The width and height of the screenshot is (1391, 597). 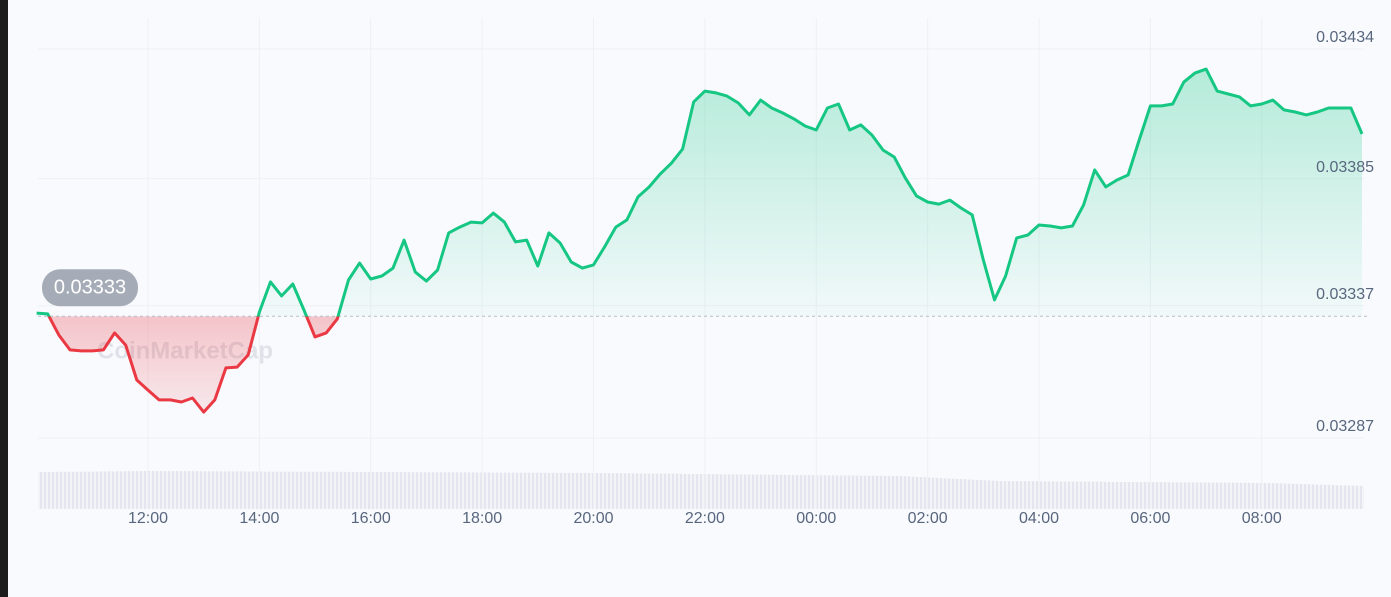 What do you see at coordinates (816, 518) in the screenshot?
I see `x-tick-label: 00:00` at bounding box center [816, 518].